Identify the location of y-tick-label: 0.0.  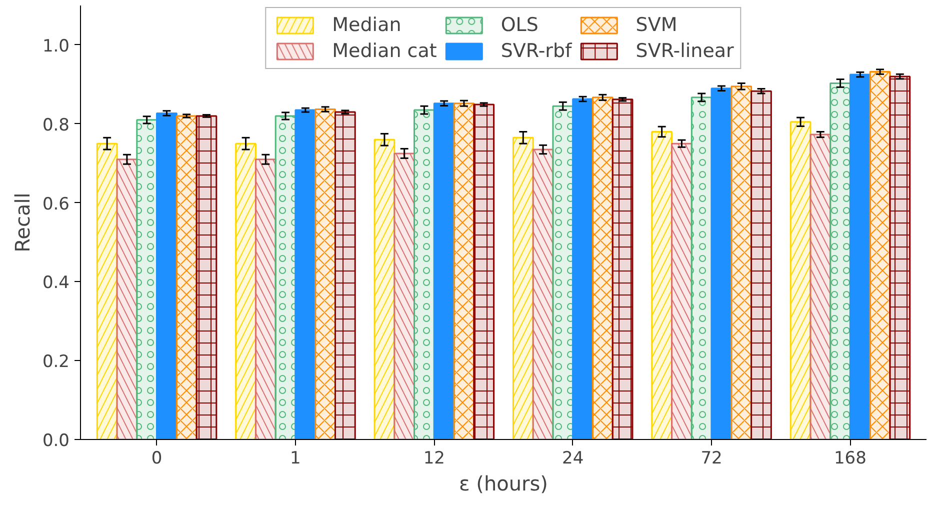
(56, 441).